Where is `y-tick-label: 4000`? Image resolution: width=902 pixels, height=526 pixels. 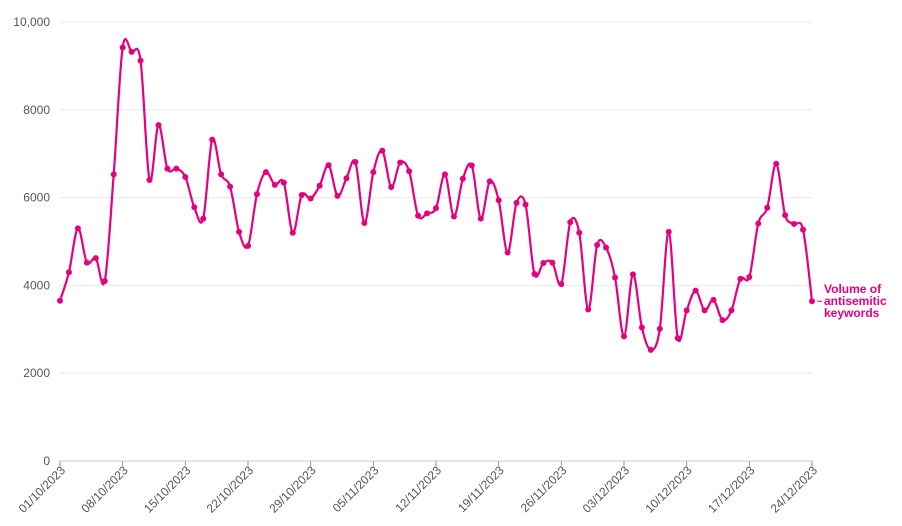
y-tick-label: 4000 is located at coordinates (36, 285).